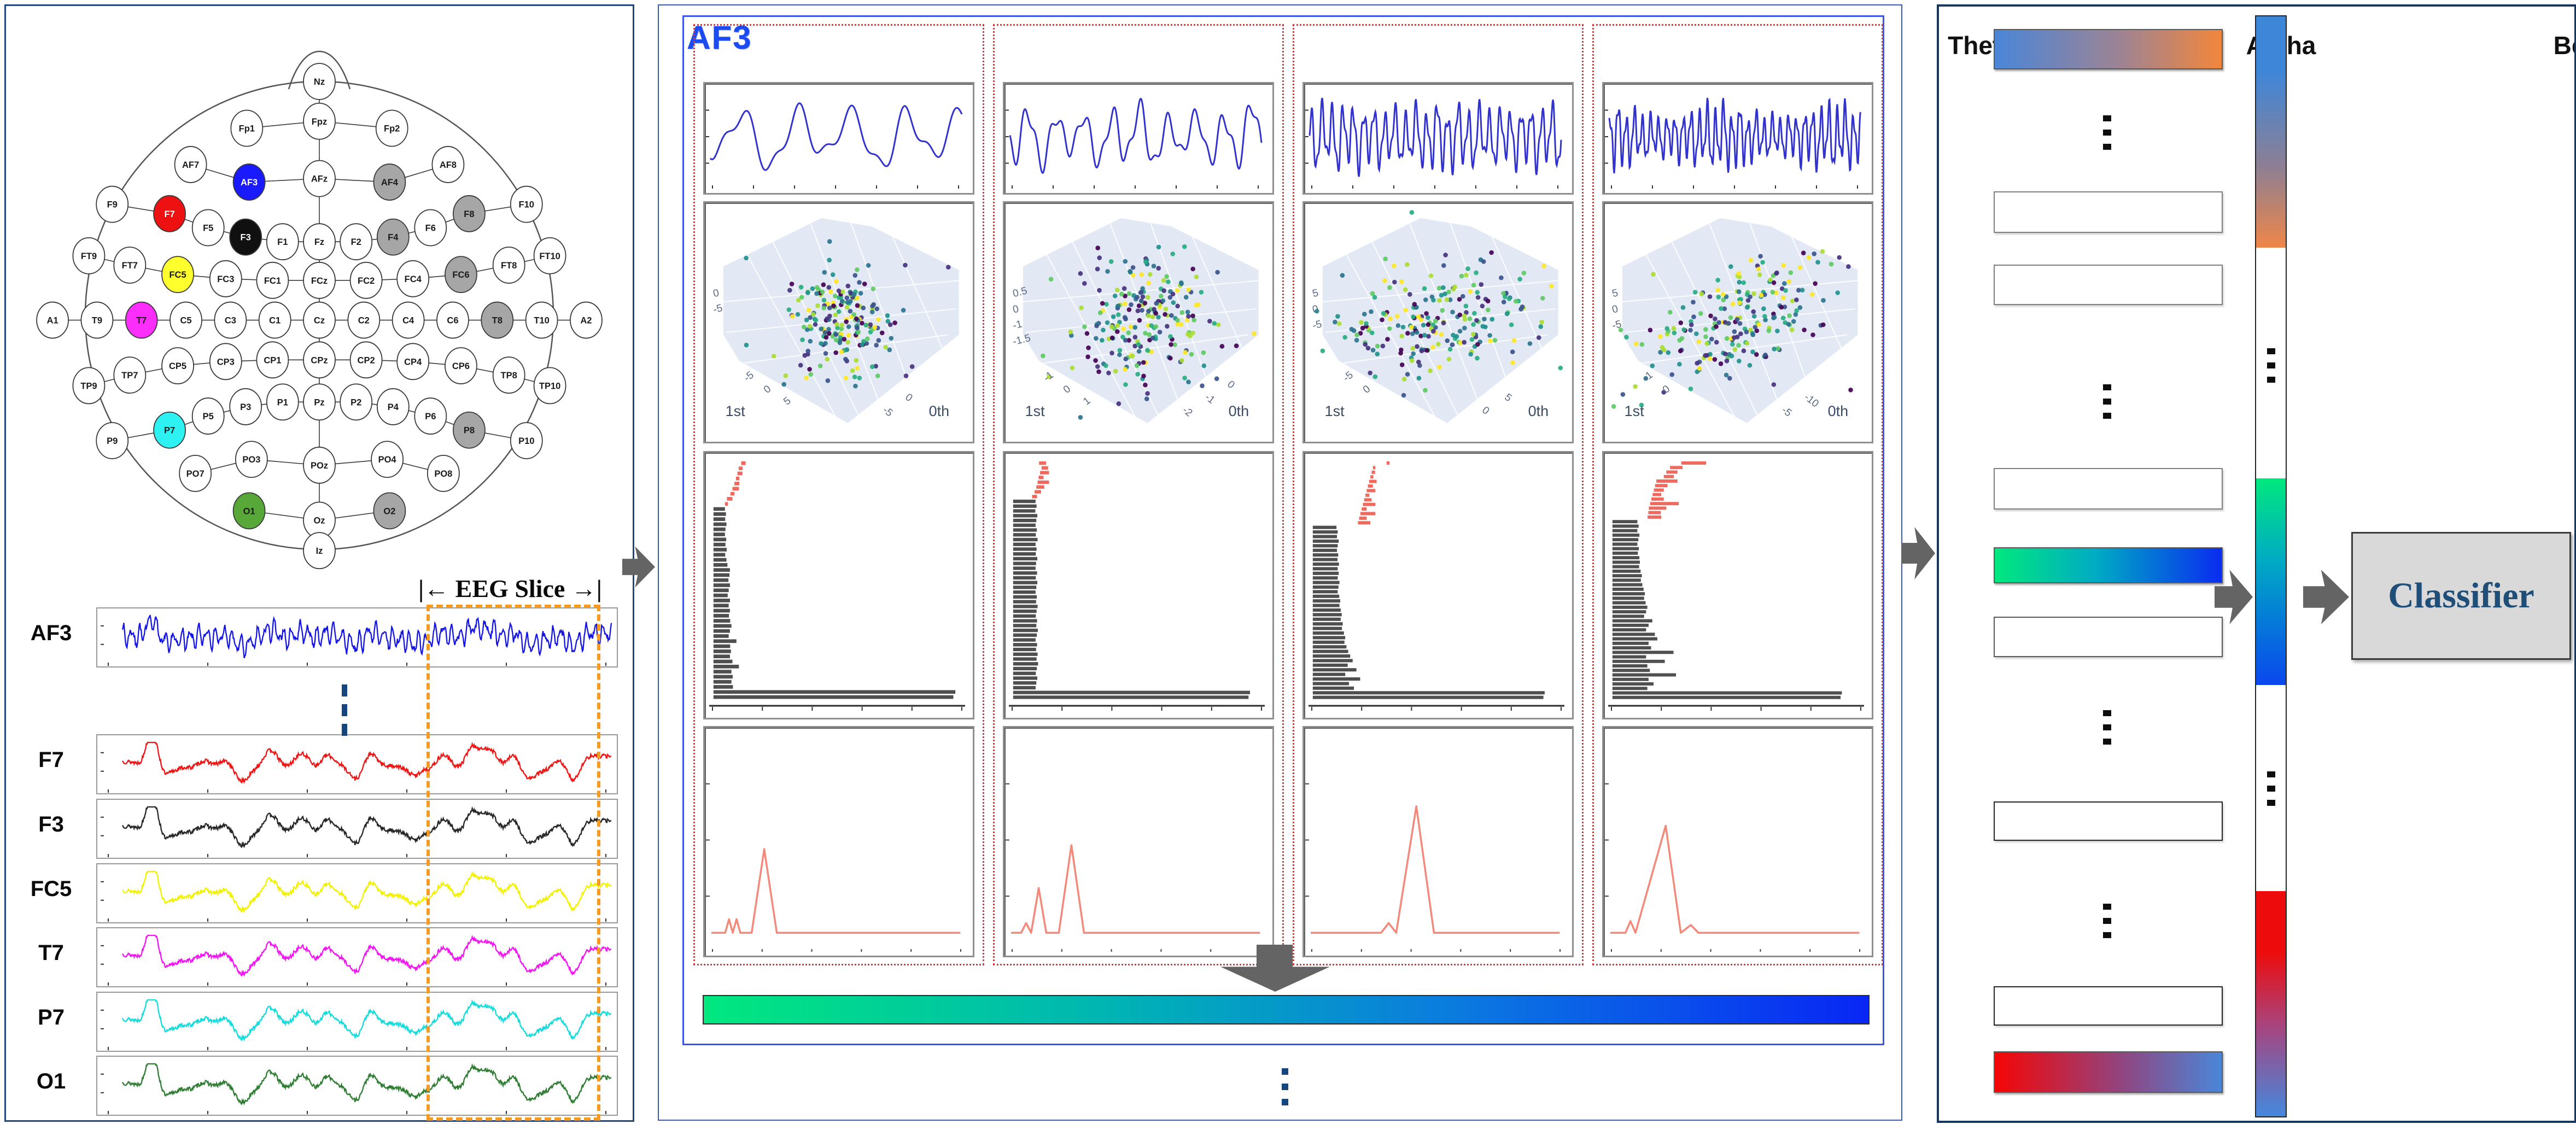 This screenshot has width=2576, height=1124. I want to click on electrode-P3: P3, so click(245, 406).